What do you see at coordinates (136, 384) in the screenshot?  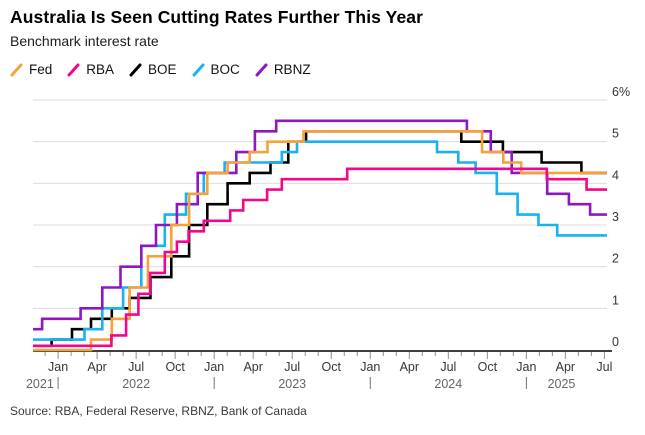 I see `year-label: 2022` at bounding box center [136, 384].